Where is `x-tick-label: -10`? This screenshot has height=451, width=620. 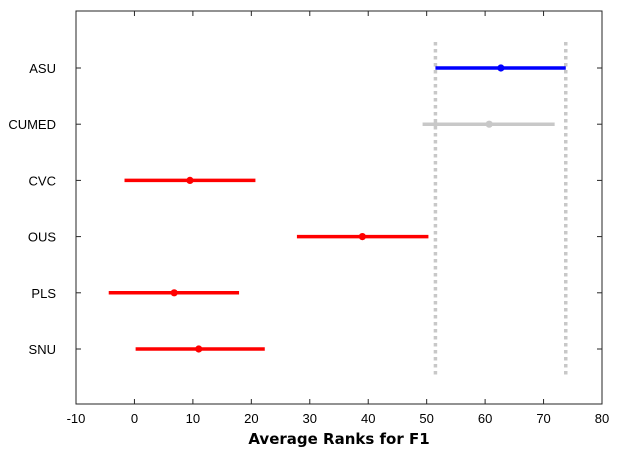
x-tick-label: -10 is located at coordinates (76, 418).